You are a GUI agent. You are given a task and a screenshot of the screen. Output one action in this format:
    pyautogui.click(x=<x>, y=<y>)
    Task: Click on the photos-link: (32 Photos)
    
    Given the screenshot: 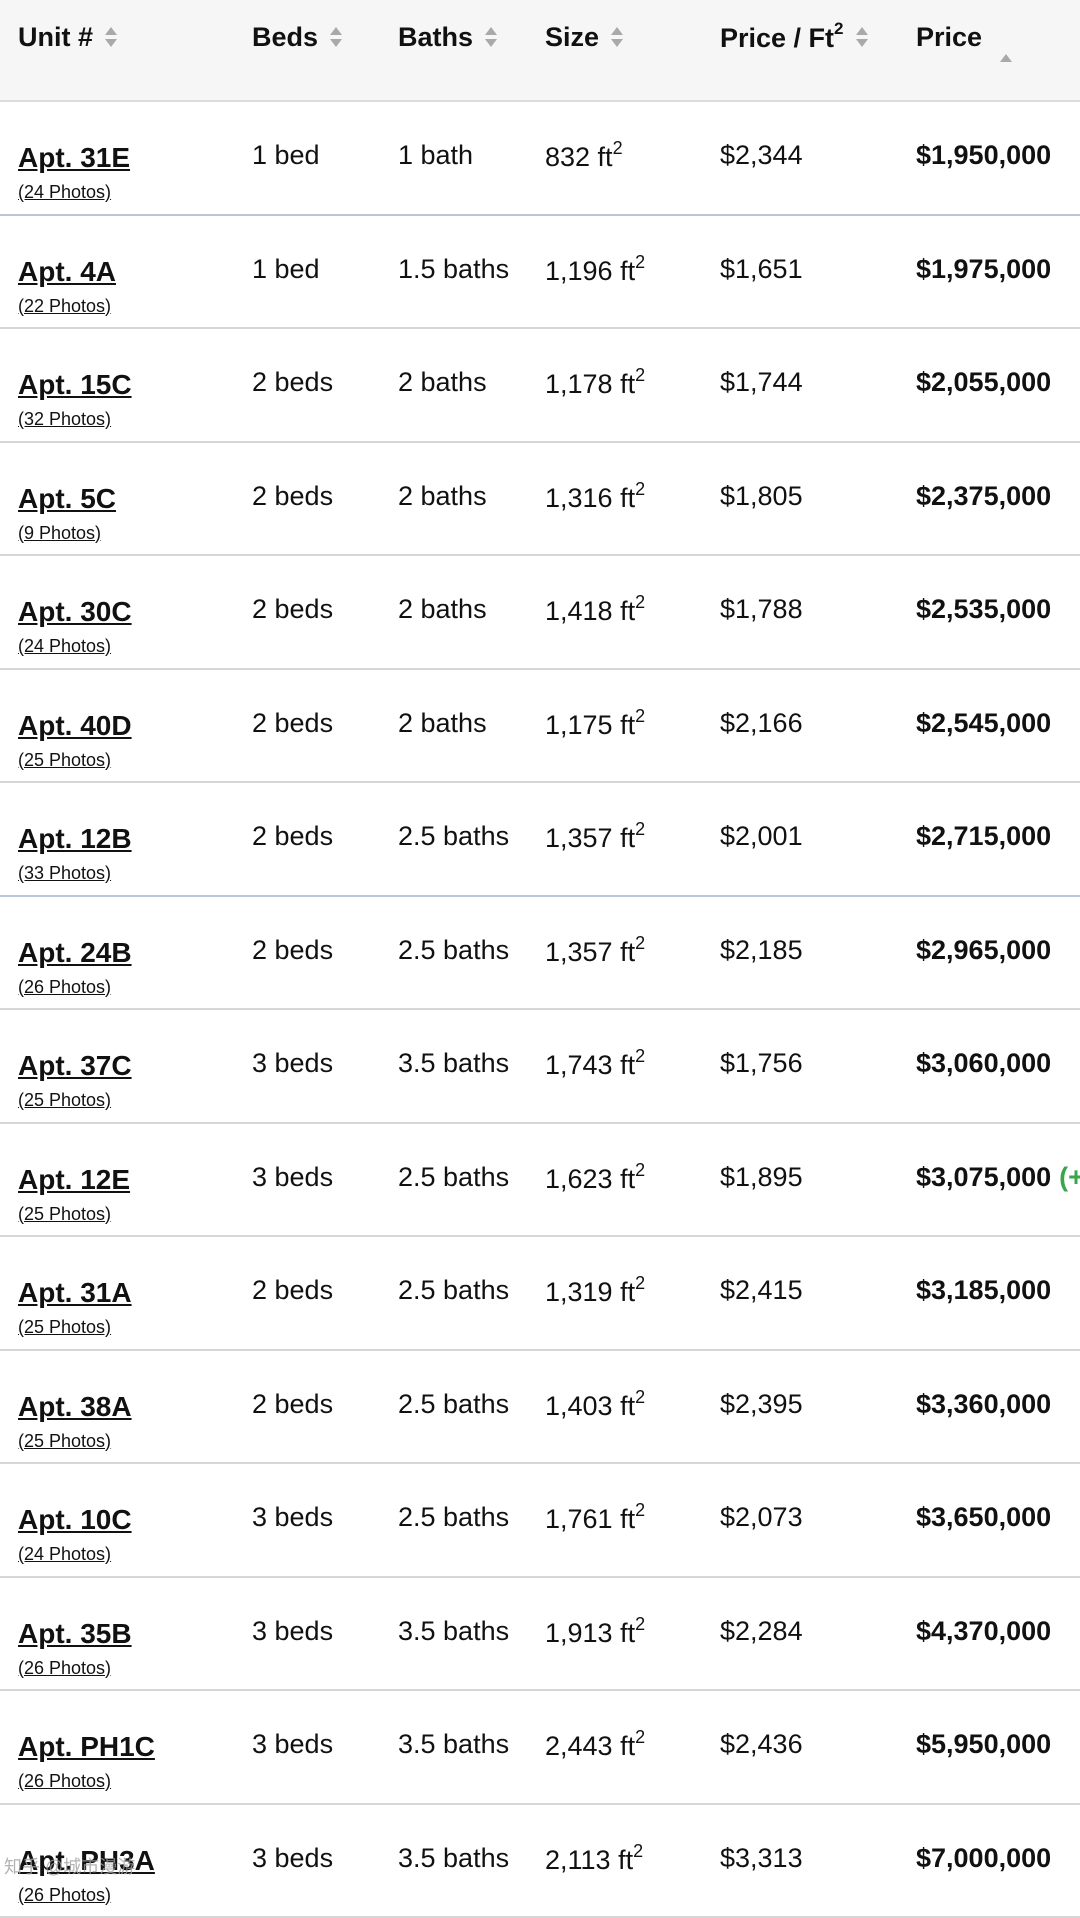 What is the action you would take?
    pyautogui.click(x=64, y=419)
    